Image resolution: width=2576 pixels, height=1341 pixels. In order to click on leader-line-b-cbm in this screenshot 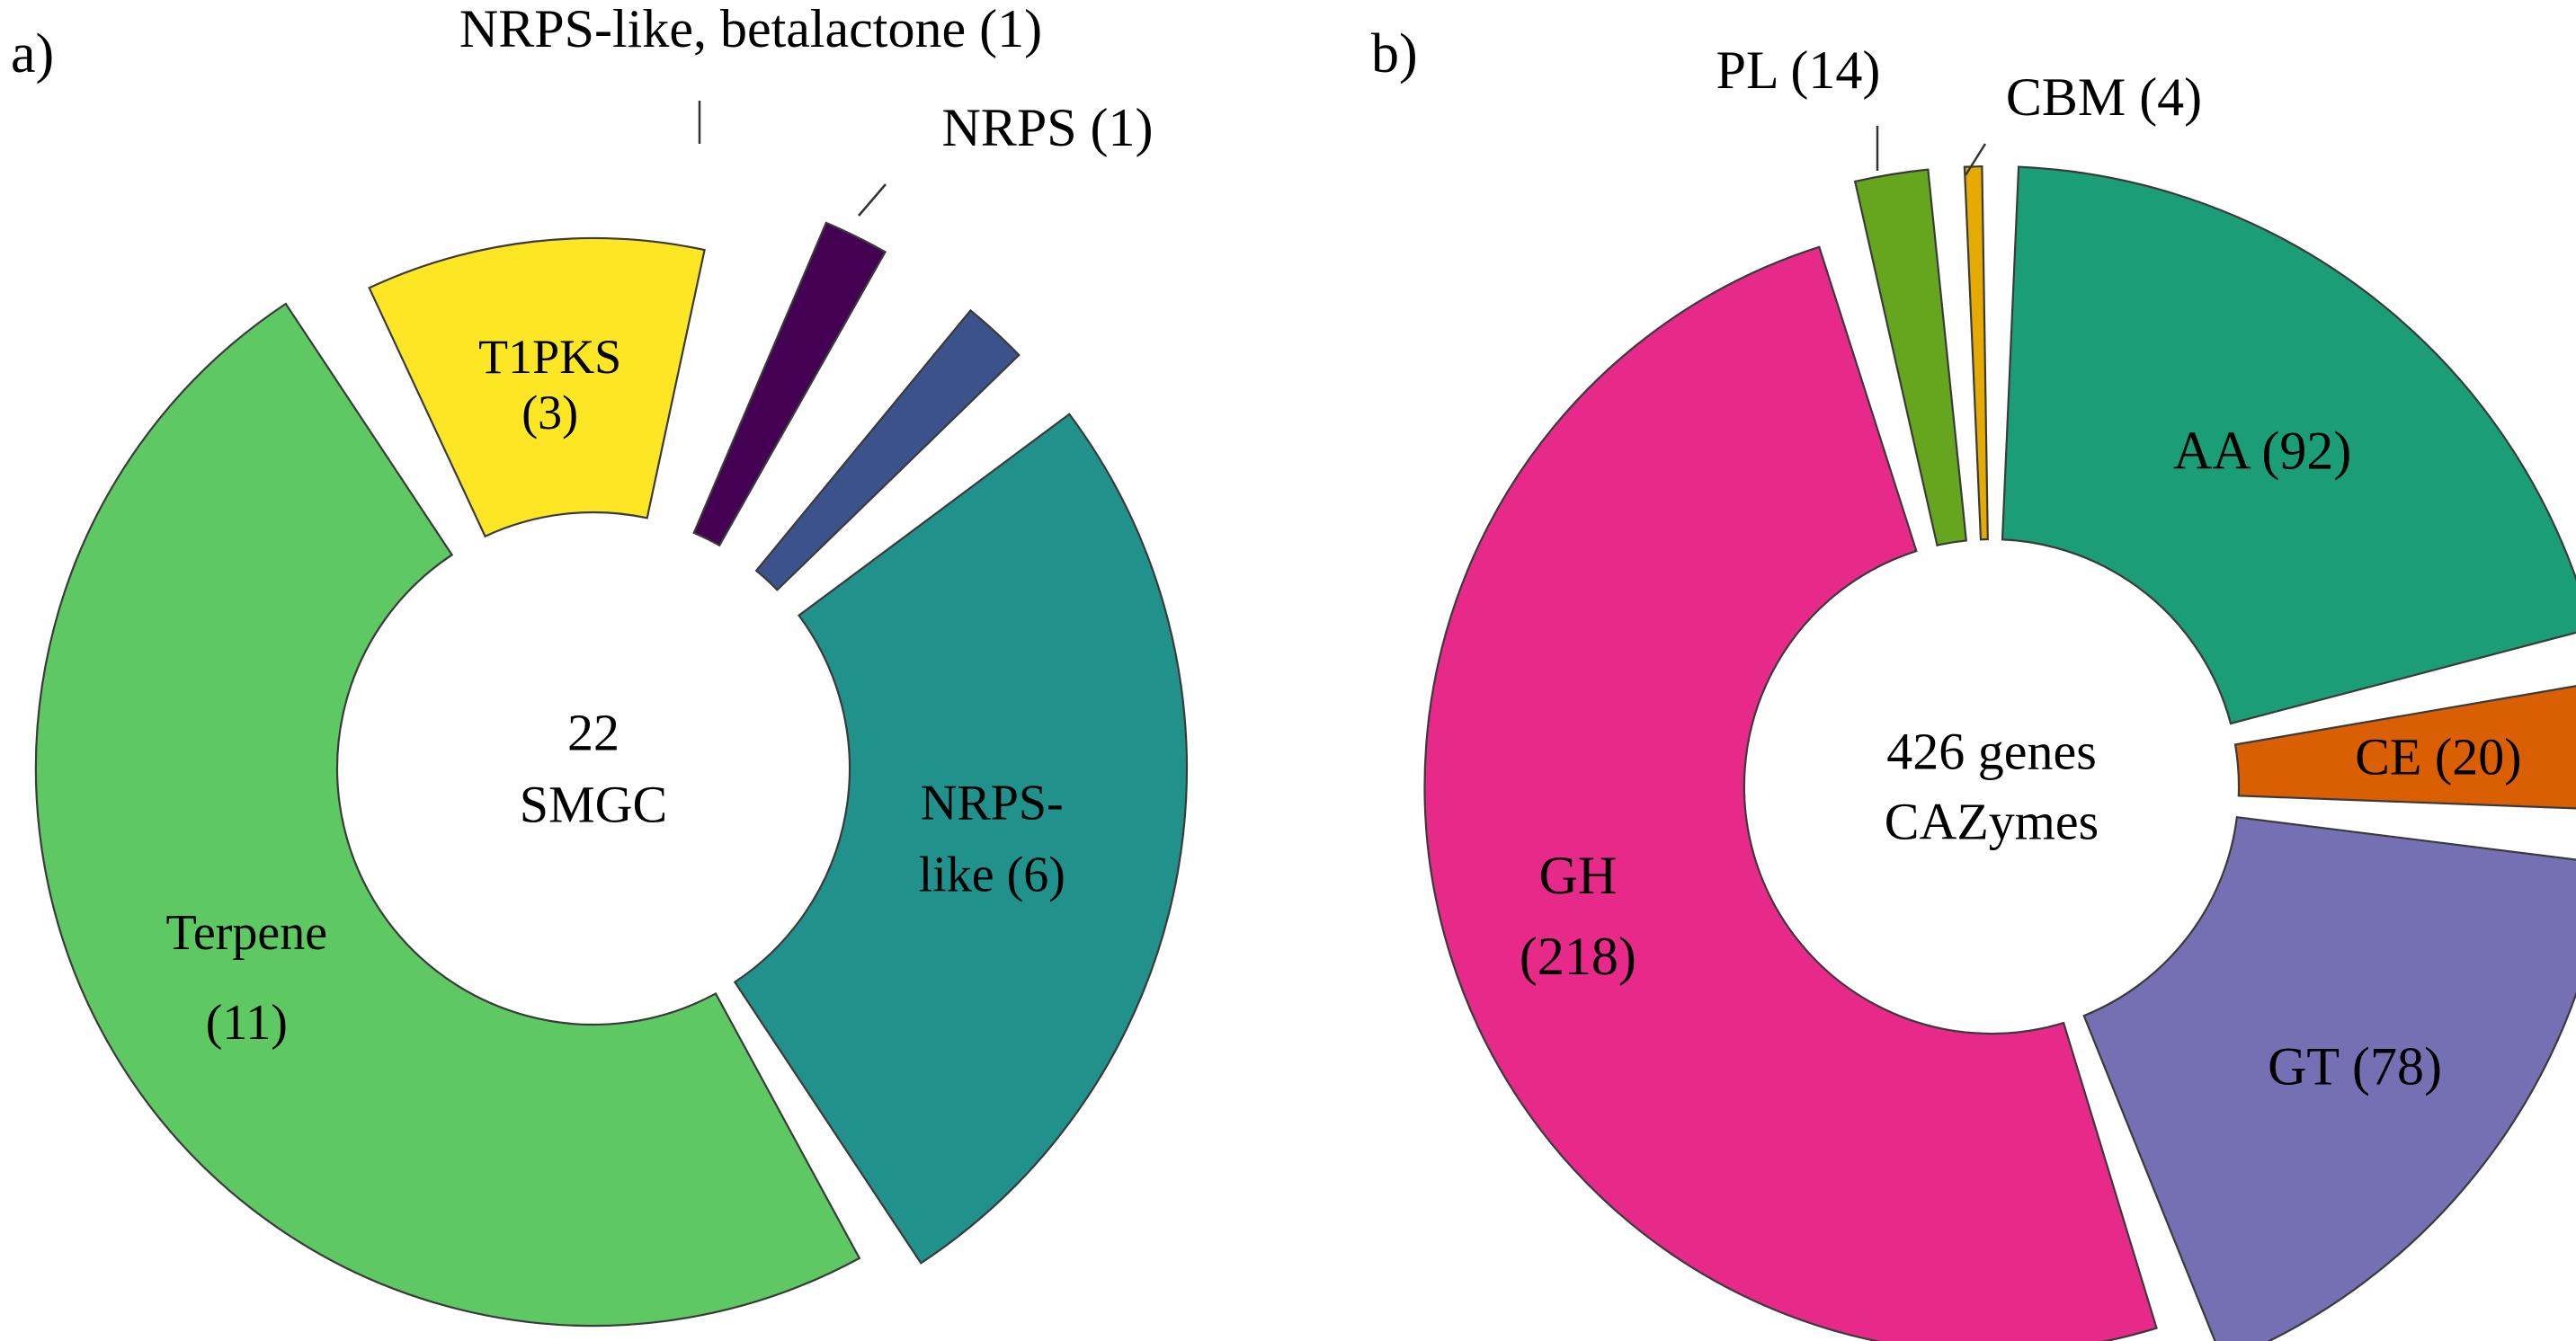, I will do `click(1976, 159)`.